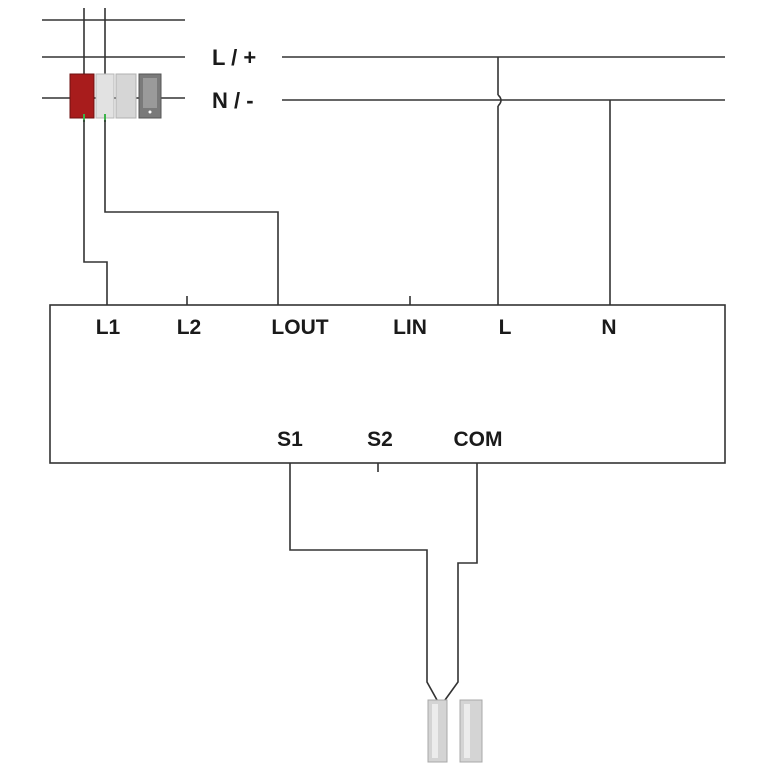 Image resolution: width=762 pixels, height=776 pixels. I want to click on breaker-to-module-wires, so click(181, 212).